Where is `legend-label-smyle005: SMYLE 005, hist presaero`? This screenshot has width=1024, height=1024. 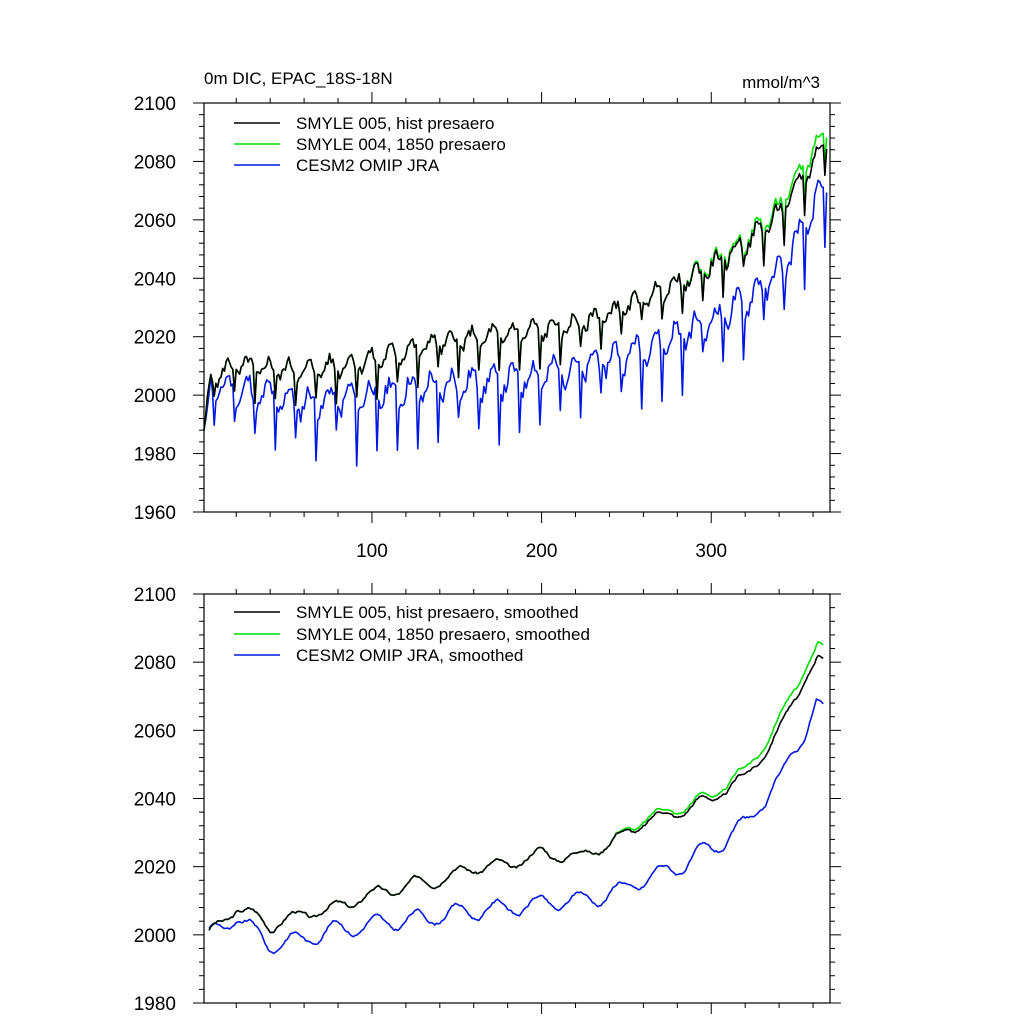 legend-label-smyle005: SMYLE 005, hist presaero is located at coordinates (395, 123).